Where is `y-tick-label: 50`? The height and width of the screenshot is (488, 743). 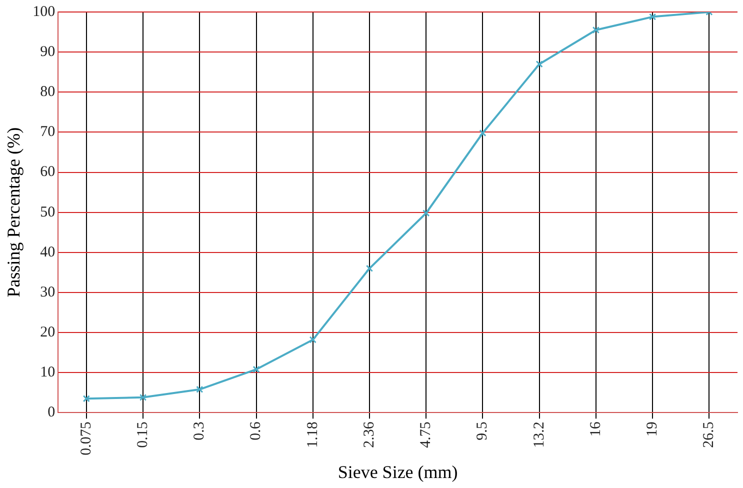
y-tick-label: 50 is located at coordinates (48, 212).